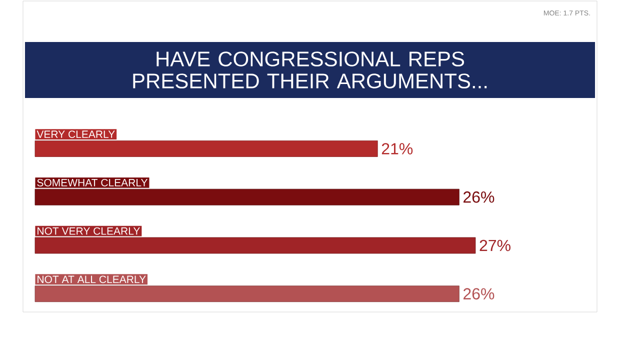  What do you see at coordinates (89, 231) in the screenshot?
I see `y-tick-label: NOT VERY CLEARLY` at bounding box center [89, 231].